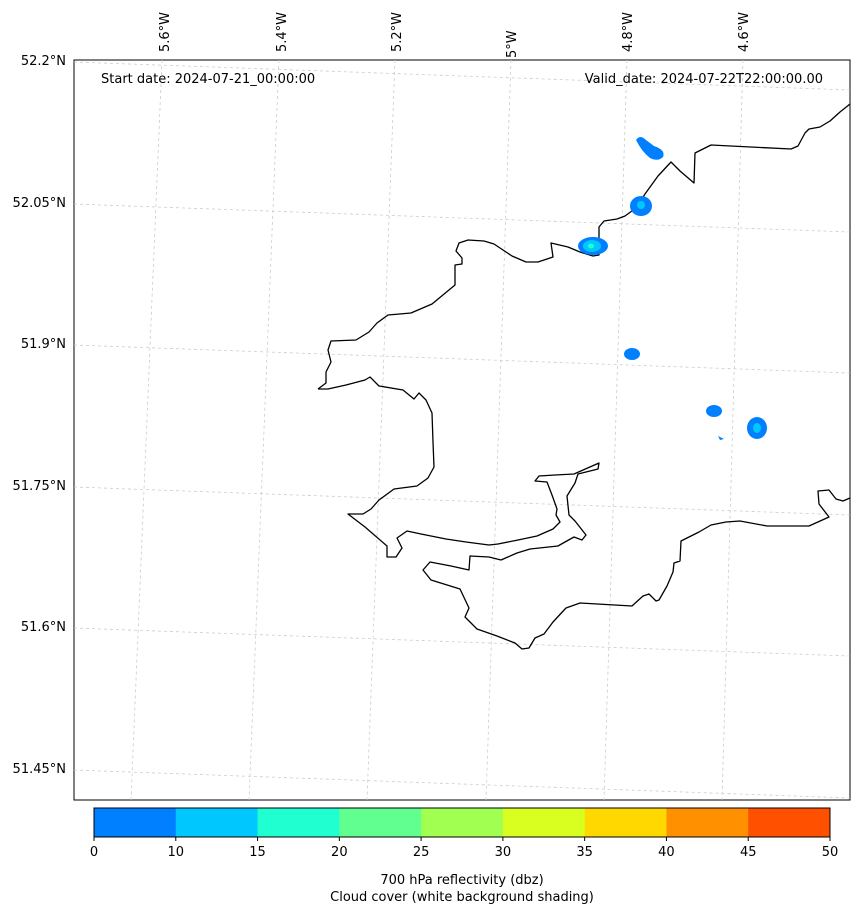  What do you see at coordinates (744, 32) in the screenshot?
I see `lon-label: 4.6°W` at bounding box center [744, 32].